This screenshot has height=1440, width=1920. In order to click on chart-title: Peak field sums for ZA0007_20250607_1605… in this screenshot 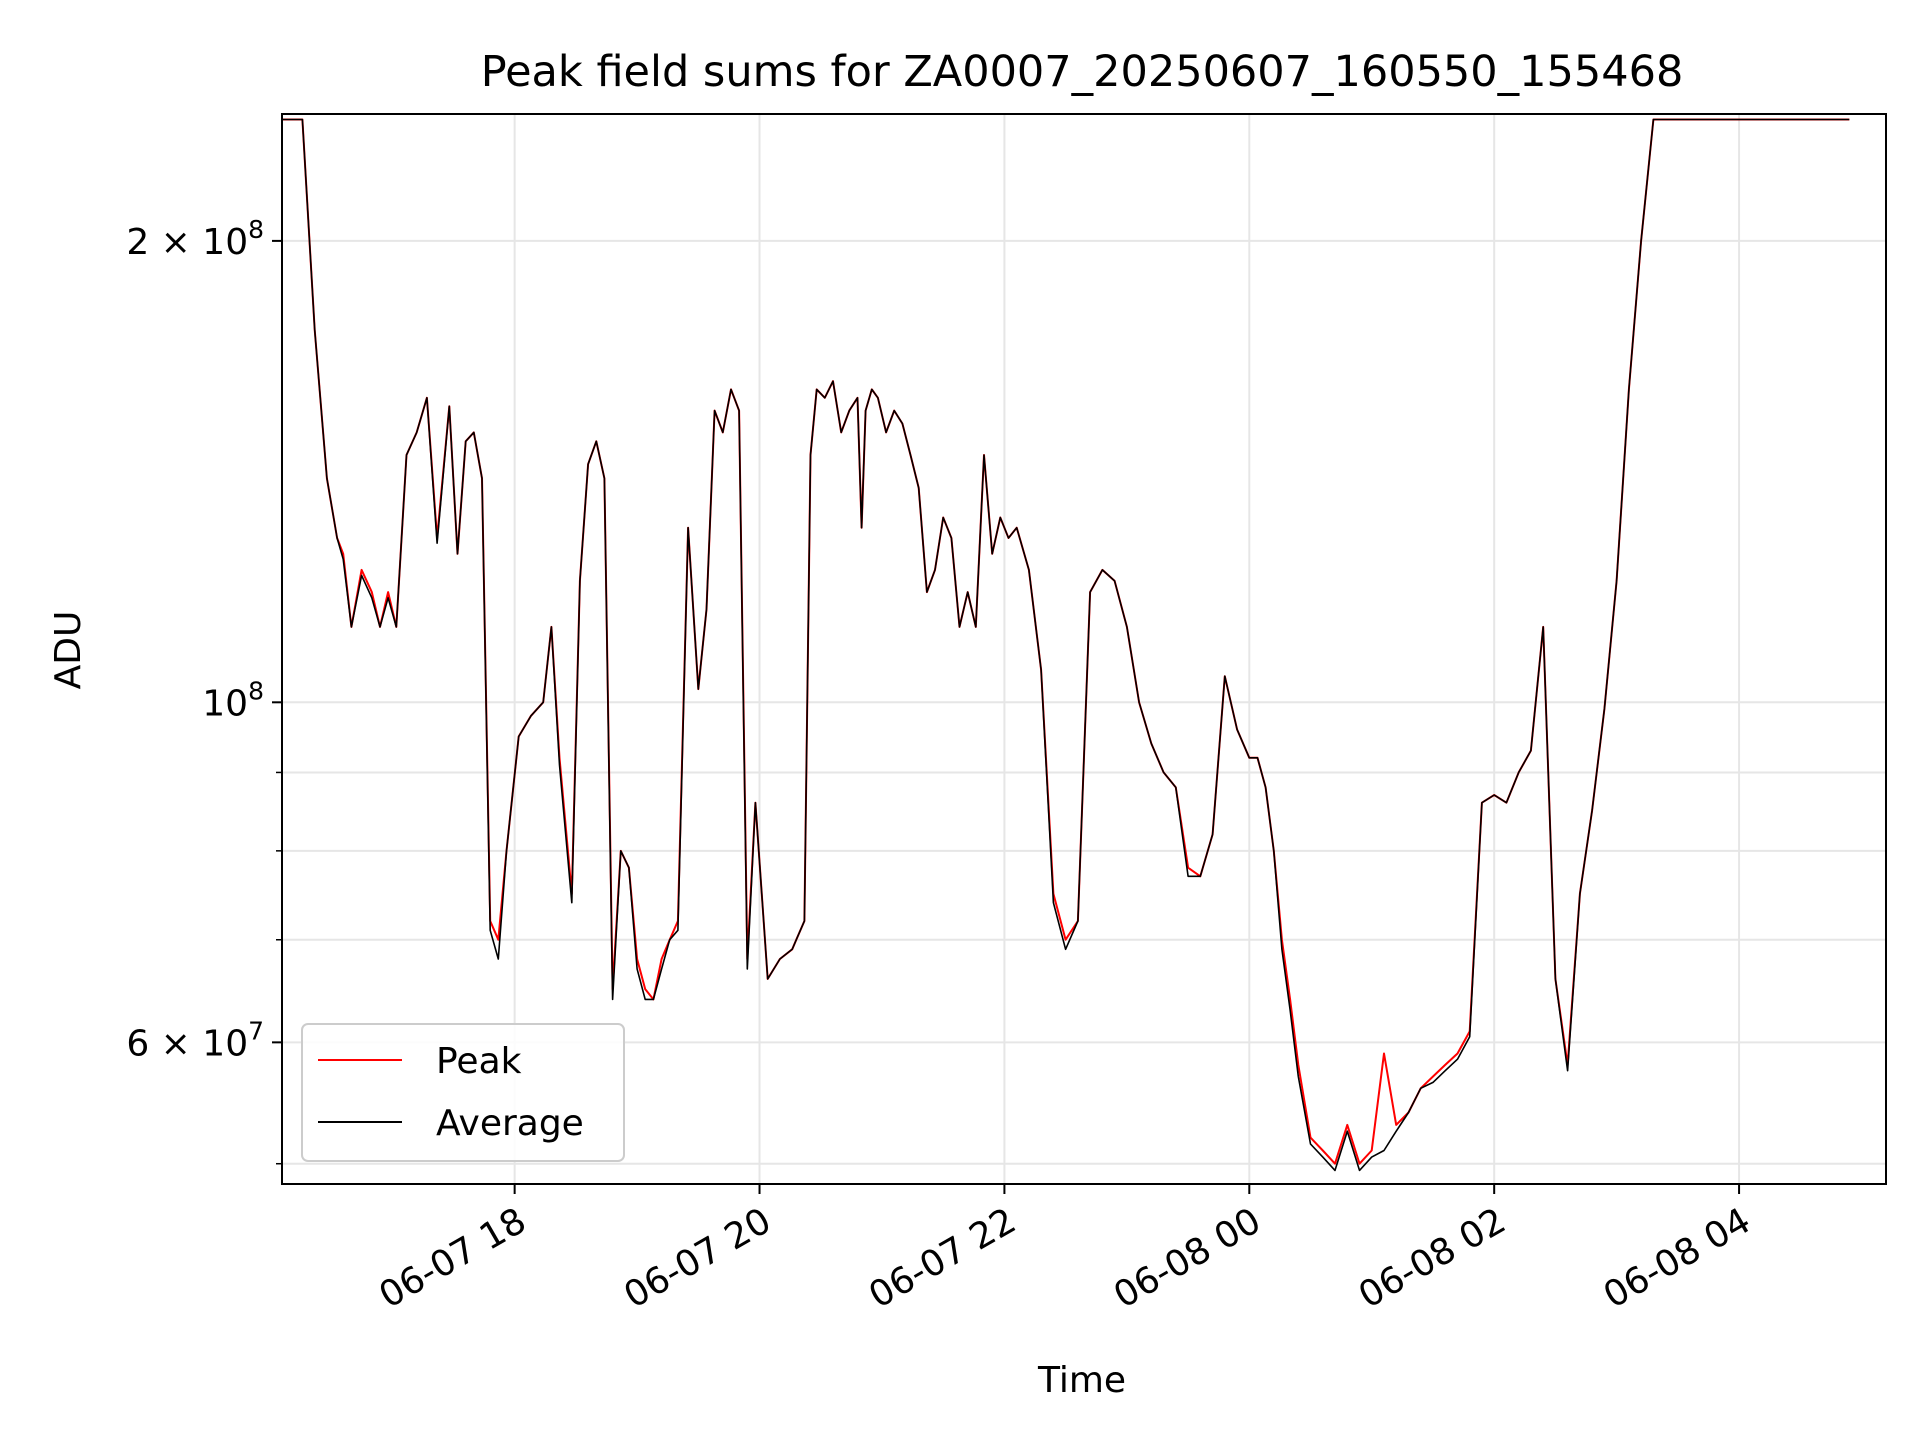, I will do `click(1082, 72)`.